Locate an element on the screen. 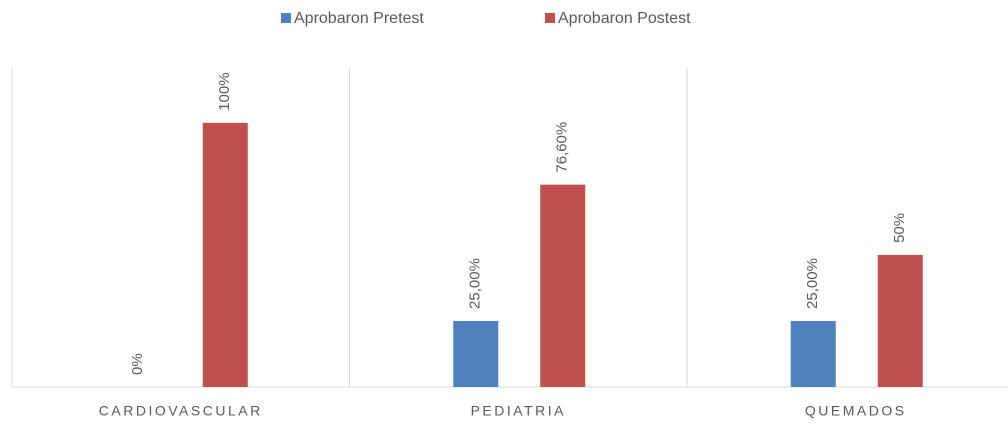 The width and height of the screenshot is (1008, 426). data-label: 76,60% is located at coordinates (562, 147).